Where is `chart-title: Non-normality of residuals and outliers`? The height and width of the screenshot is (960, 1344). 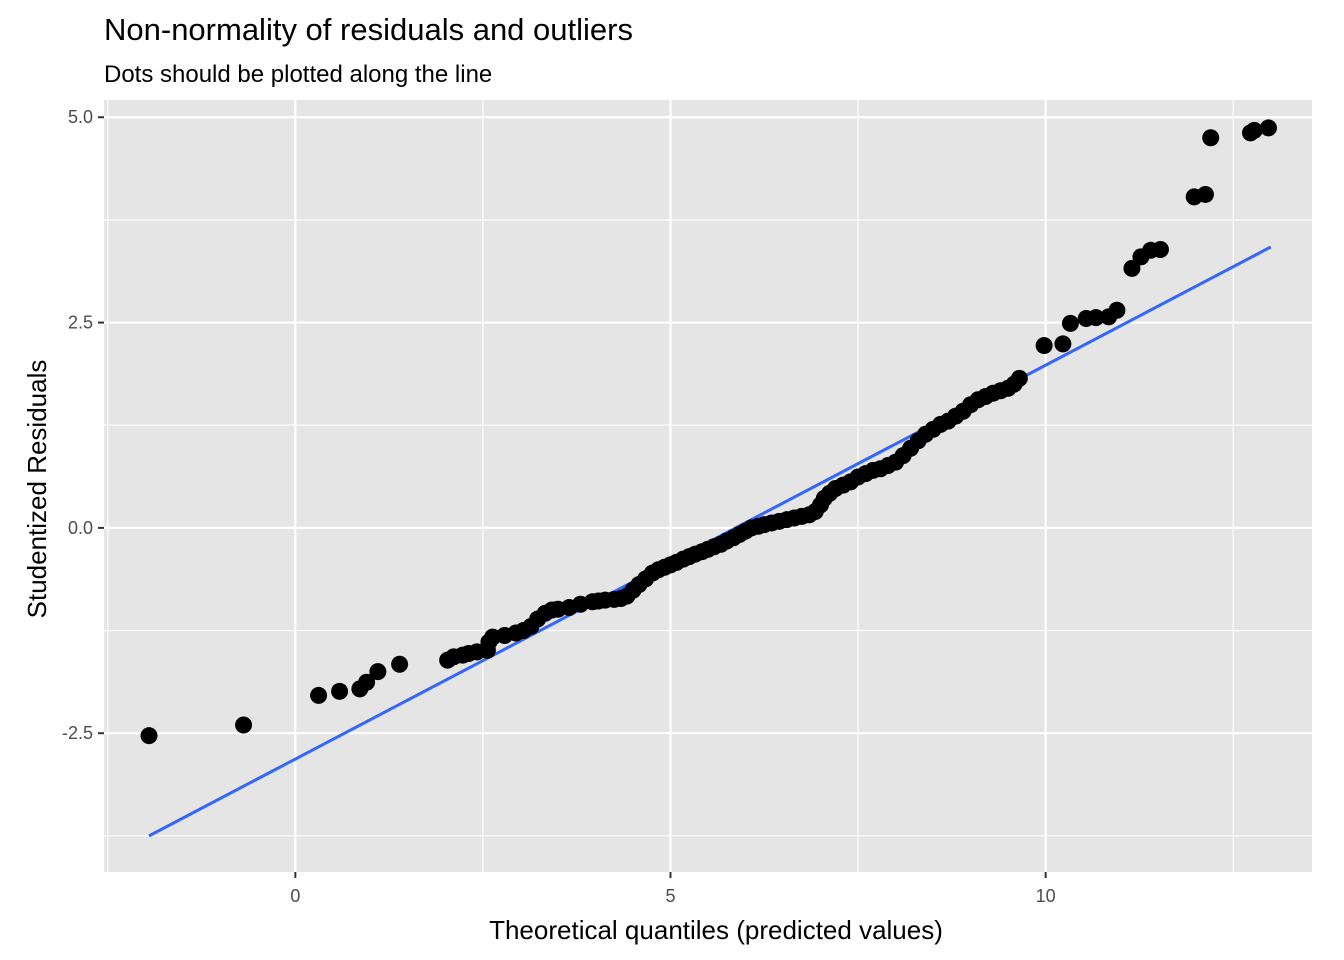
chart-title: Non-normality of residuals and outliers is located at coordinates (368, 29).